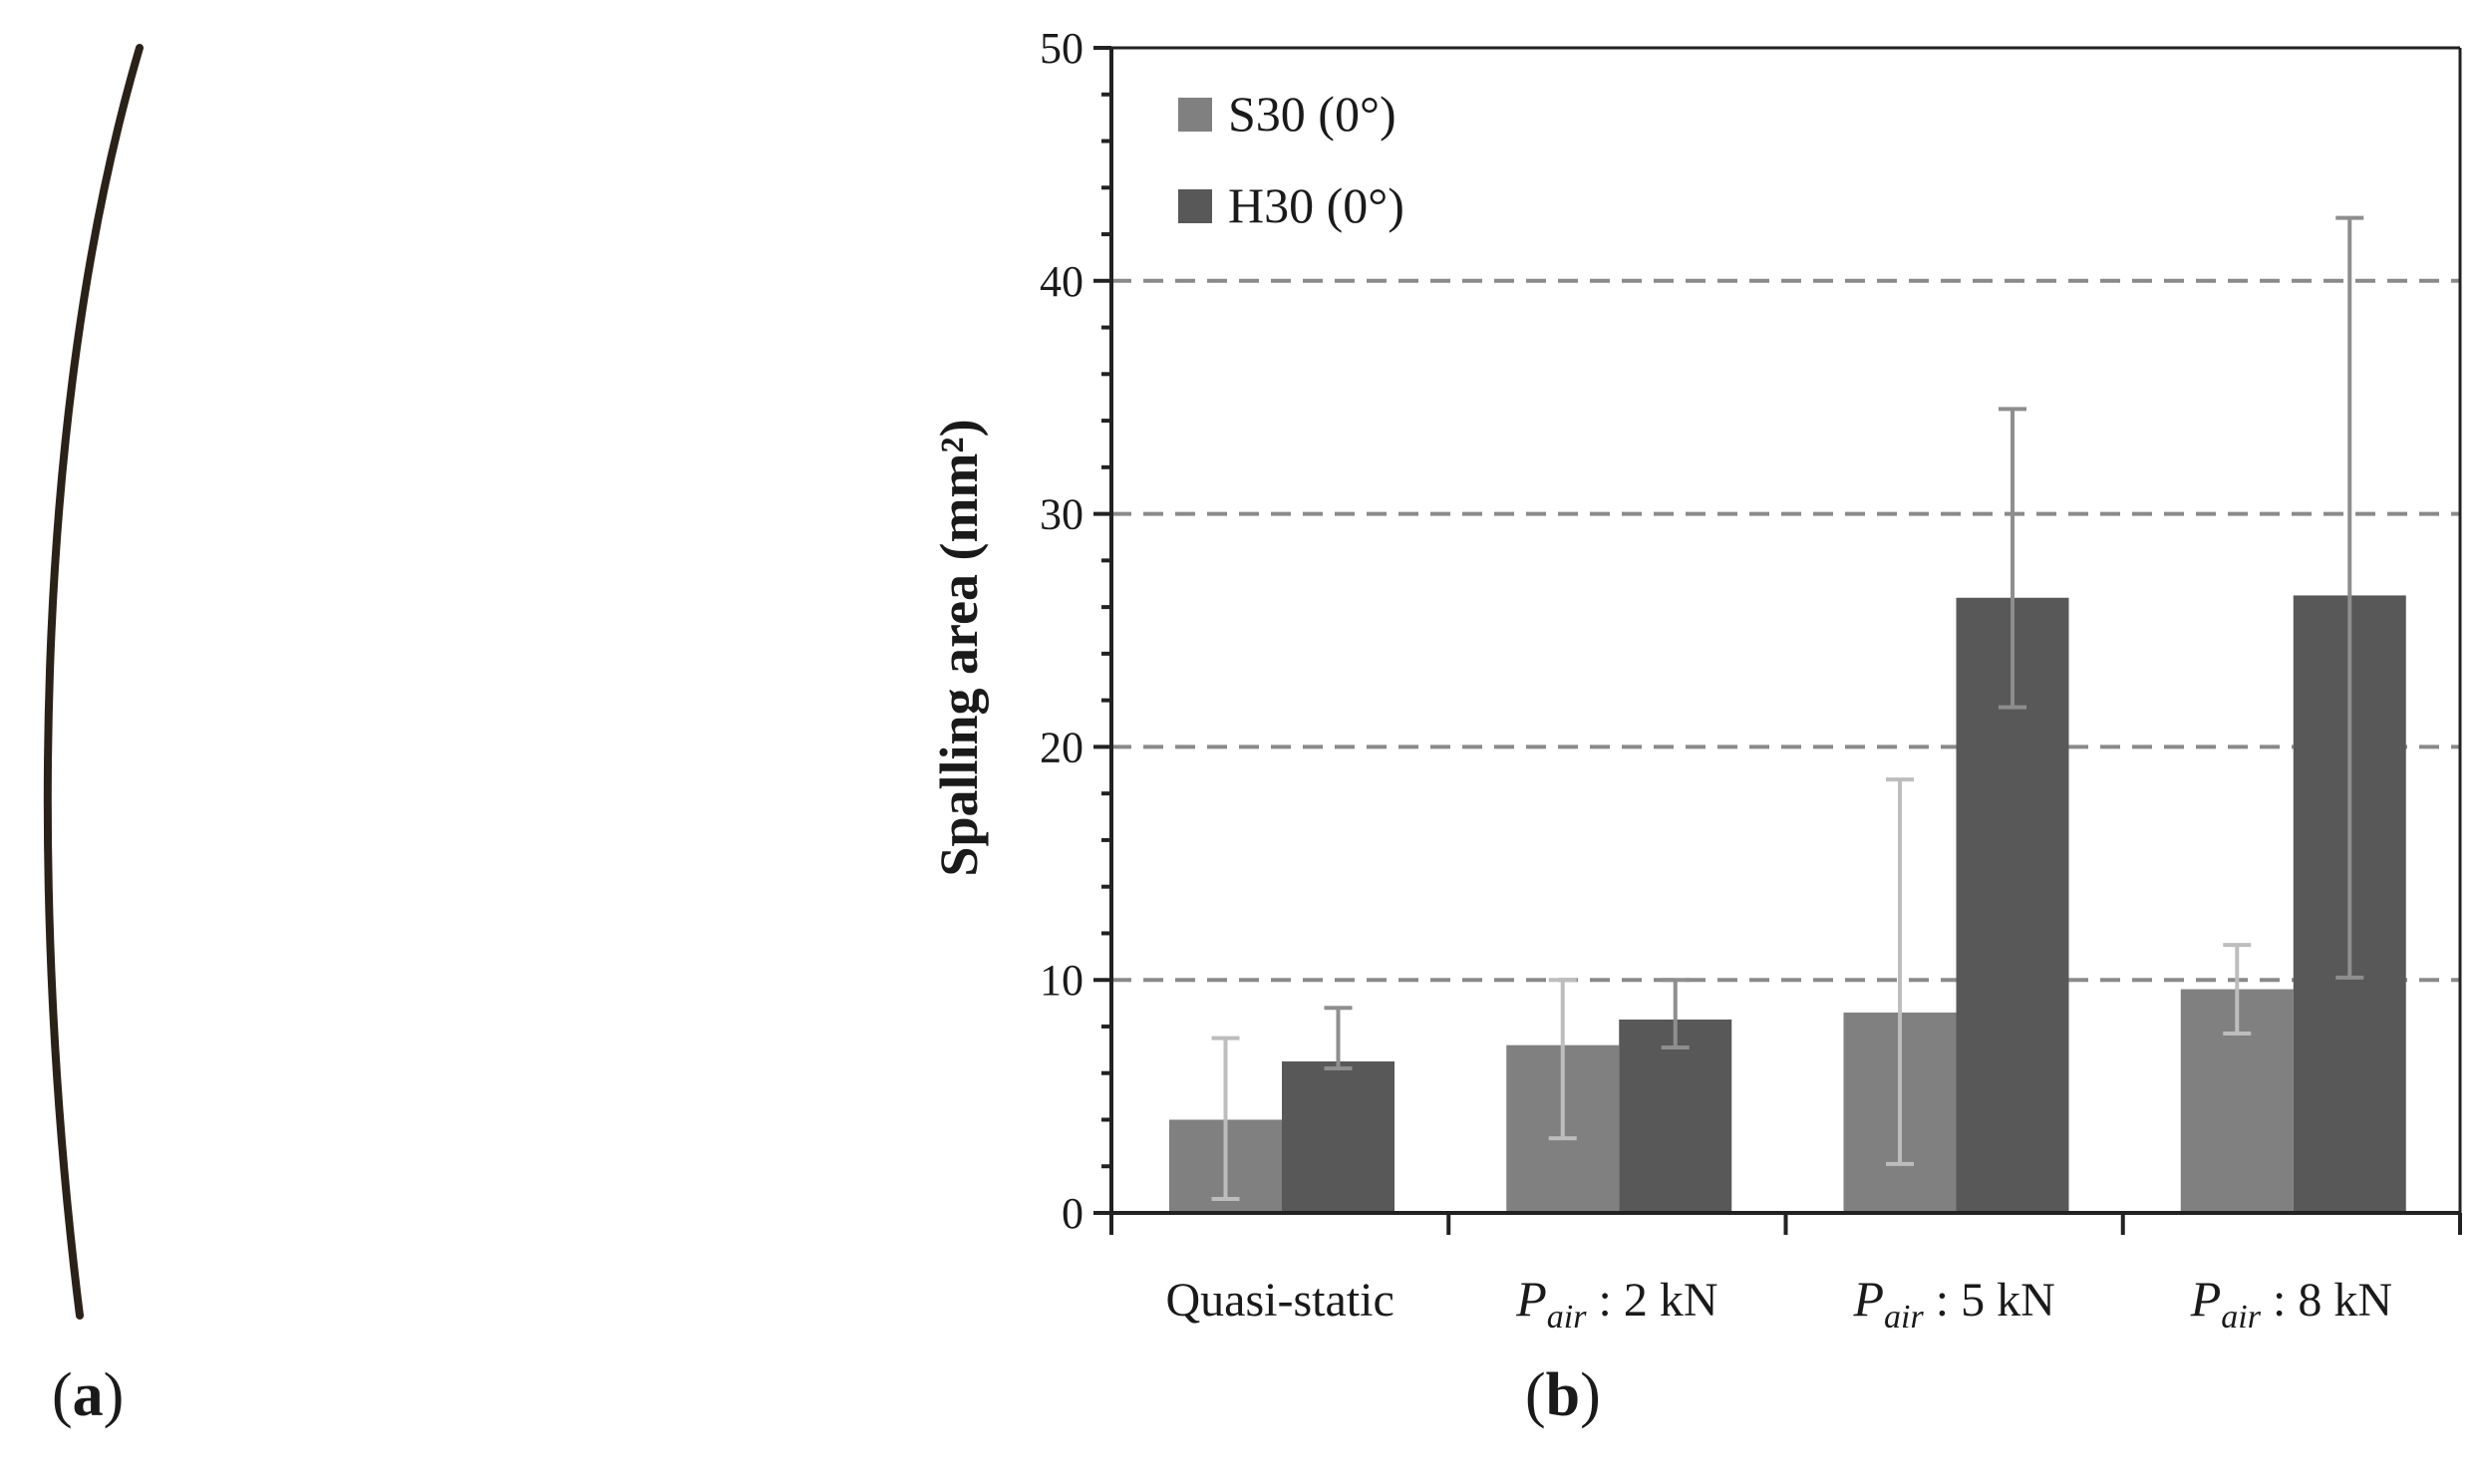 The width and height of the screenshot is (2481, 1484). What do you see at coordinates (1062, 281) in the screenshot?
I see `y-tick-label: 40` at bounding box center [1062, 281].